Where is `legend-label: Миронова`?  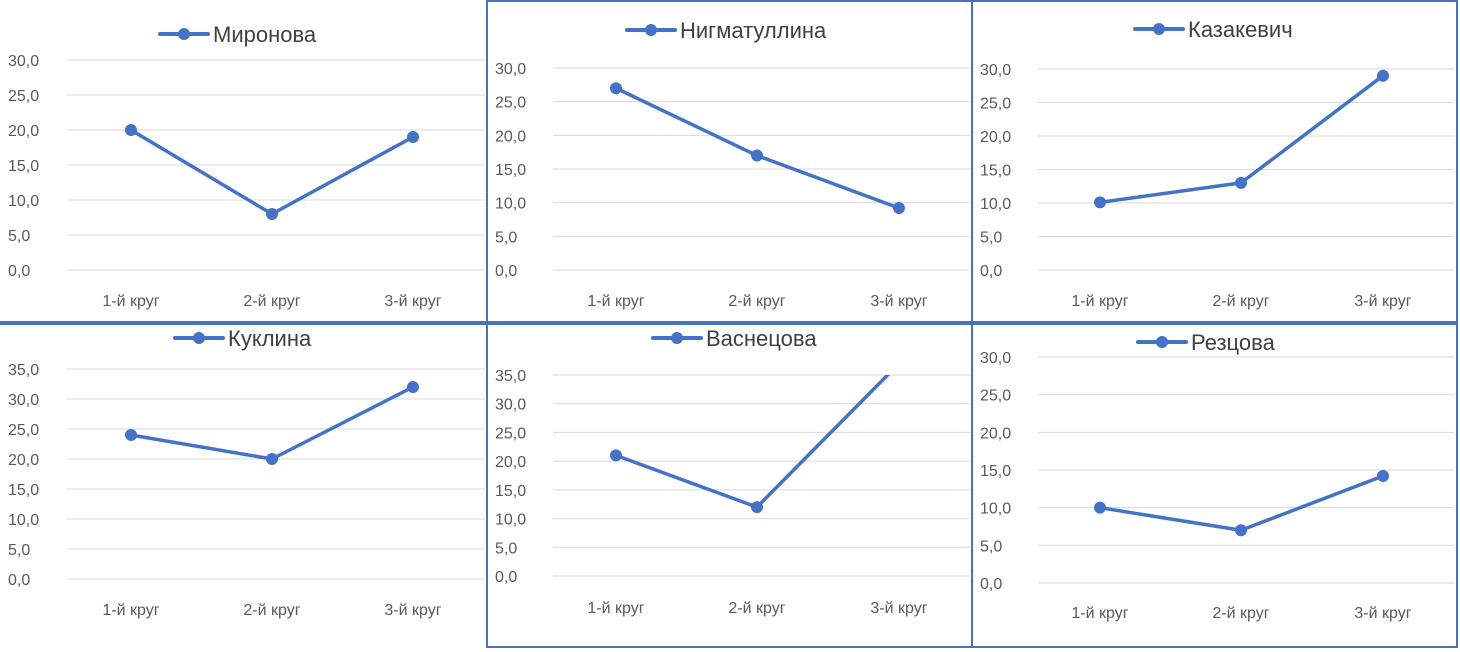 legend-label: Миронова is located at coordinates (265, 34).